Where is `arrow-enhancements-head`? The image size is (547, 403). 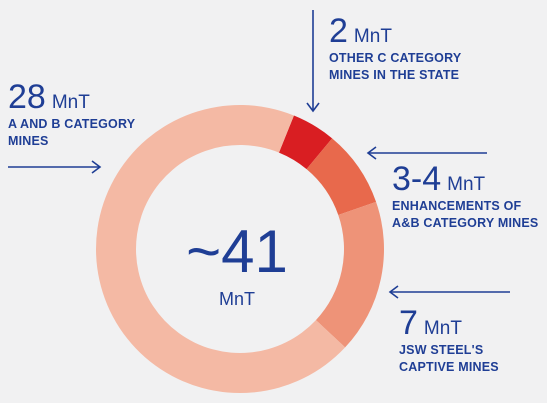
arrow-enhancements-head is located at coordinates (371, 153).